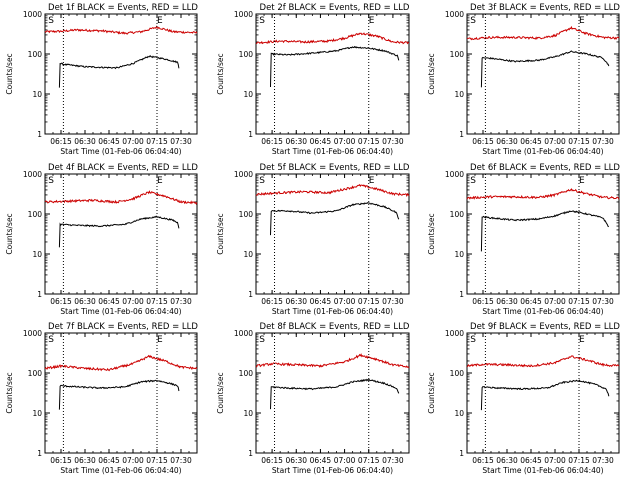  Describe the element at coordinates (121, 197) in the screenshot. I see `panel-4-series-lld` at that location.